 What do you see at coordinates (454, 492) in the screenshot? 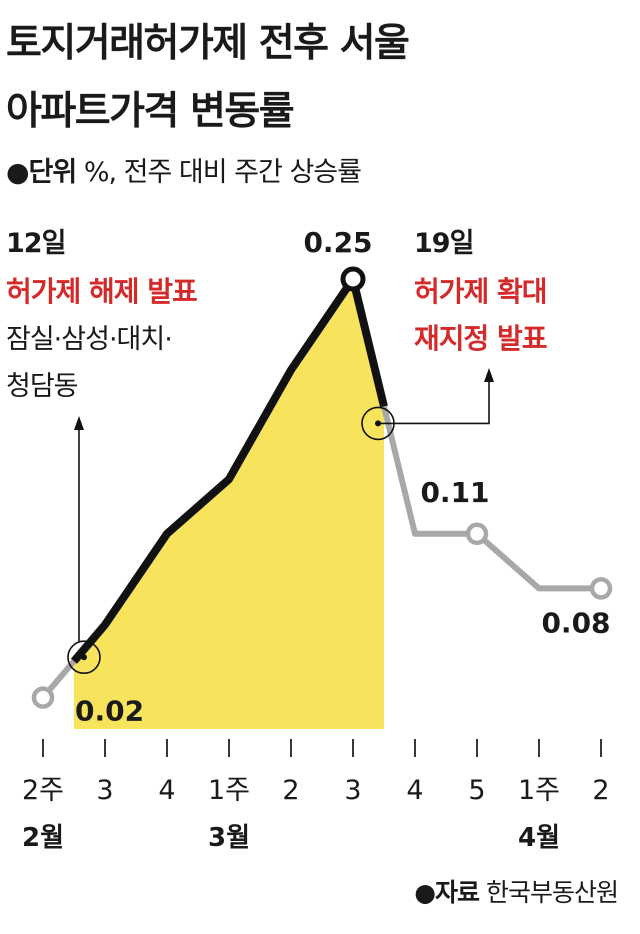
I see `data-value-label: 0.11` at bounding box center [454, 492].